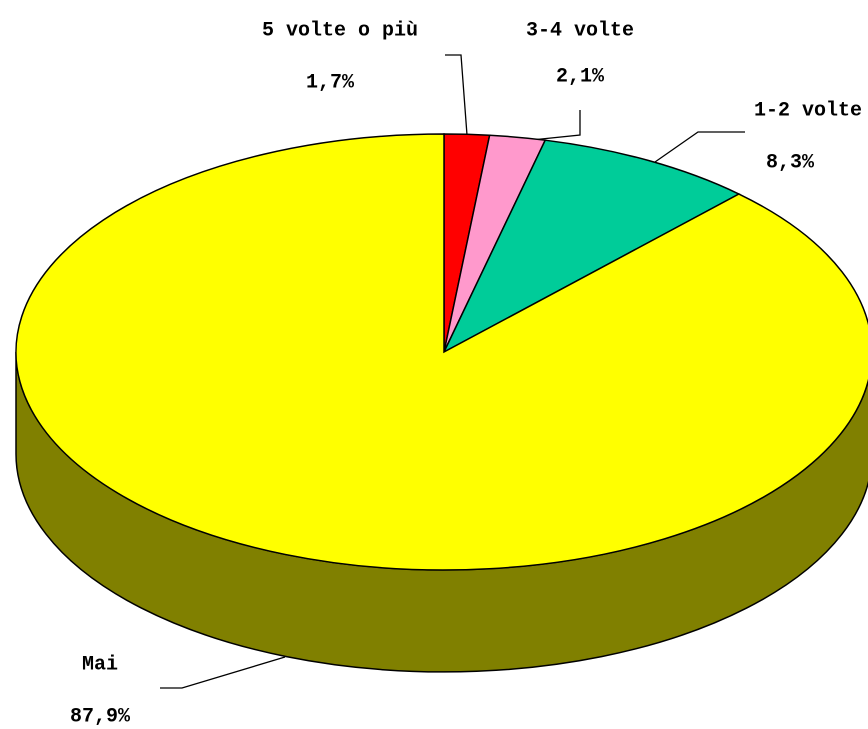  What do you see at coordinates (580, 76) in the screenshot?
I see `slice-value-label: 2,1%` at bounding box center [580, 76].